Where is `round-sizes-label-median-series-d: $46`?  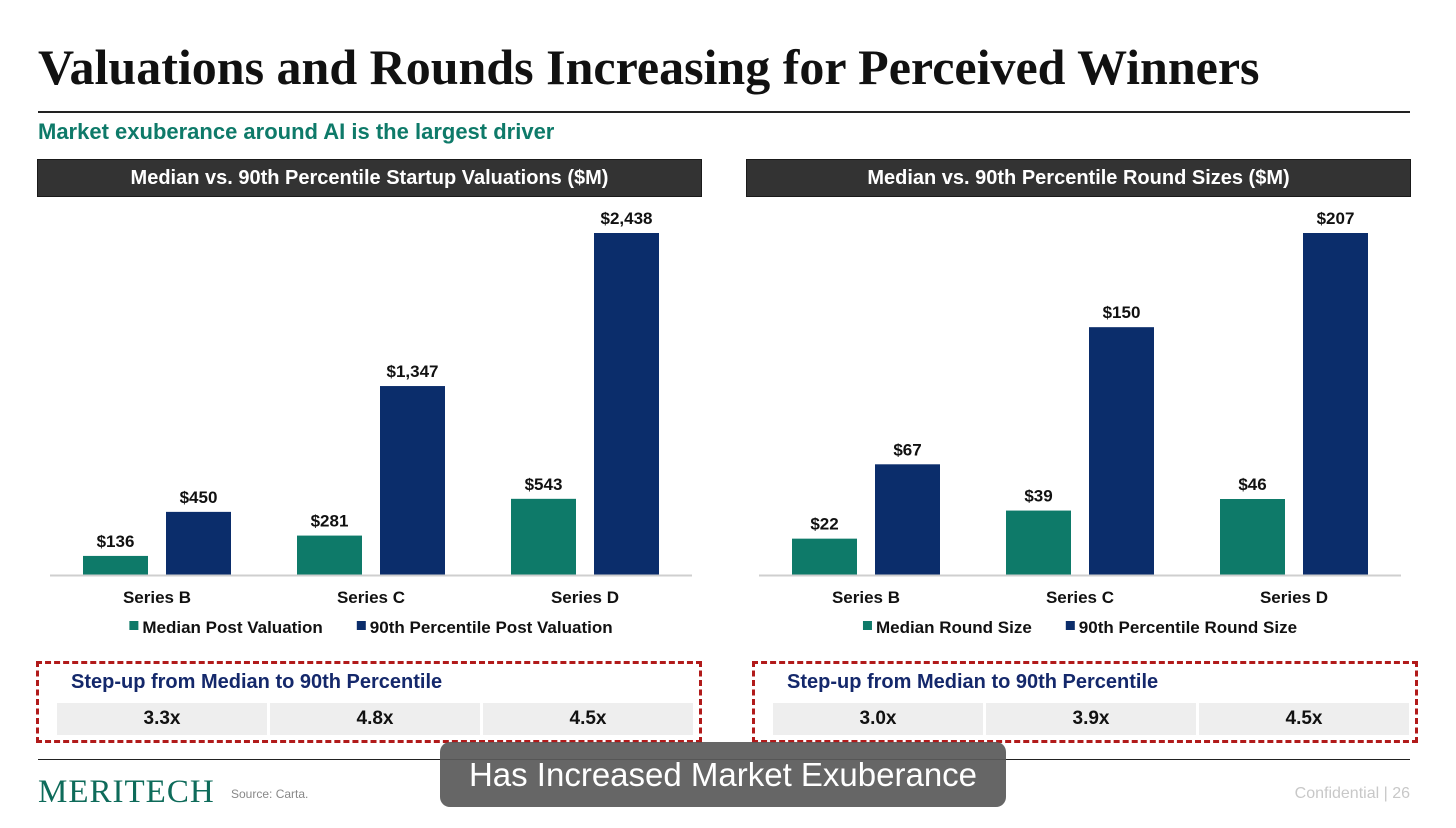 round-sizes-label-median-series-d: $46 is located at coordinates (1252, 484).